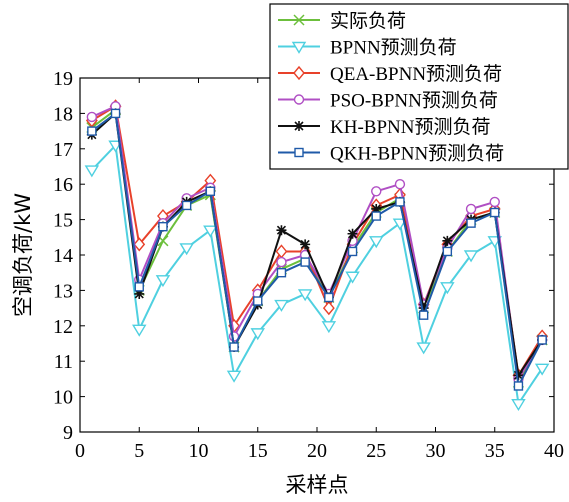 The height and width of the screenshot is (502, 569). What do you see at coordinates (199, 451) in the screenshot?
I see `x-tick-label: 10` at bounding box center [199, 451].